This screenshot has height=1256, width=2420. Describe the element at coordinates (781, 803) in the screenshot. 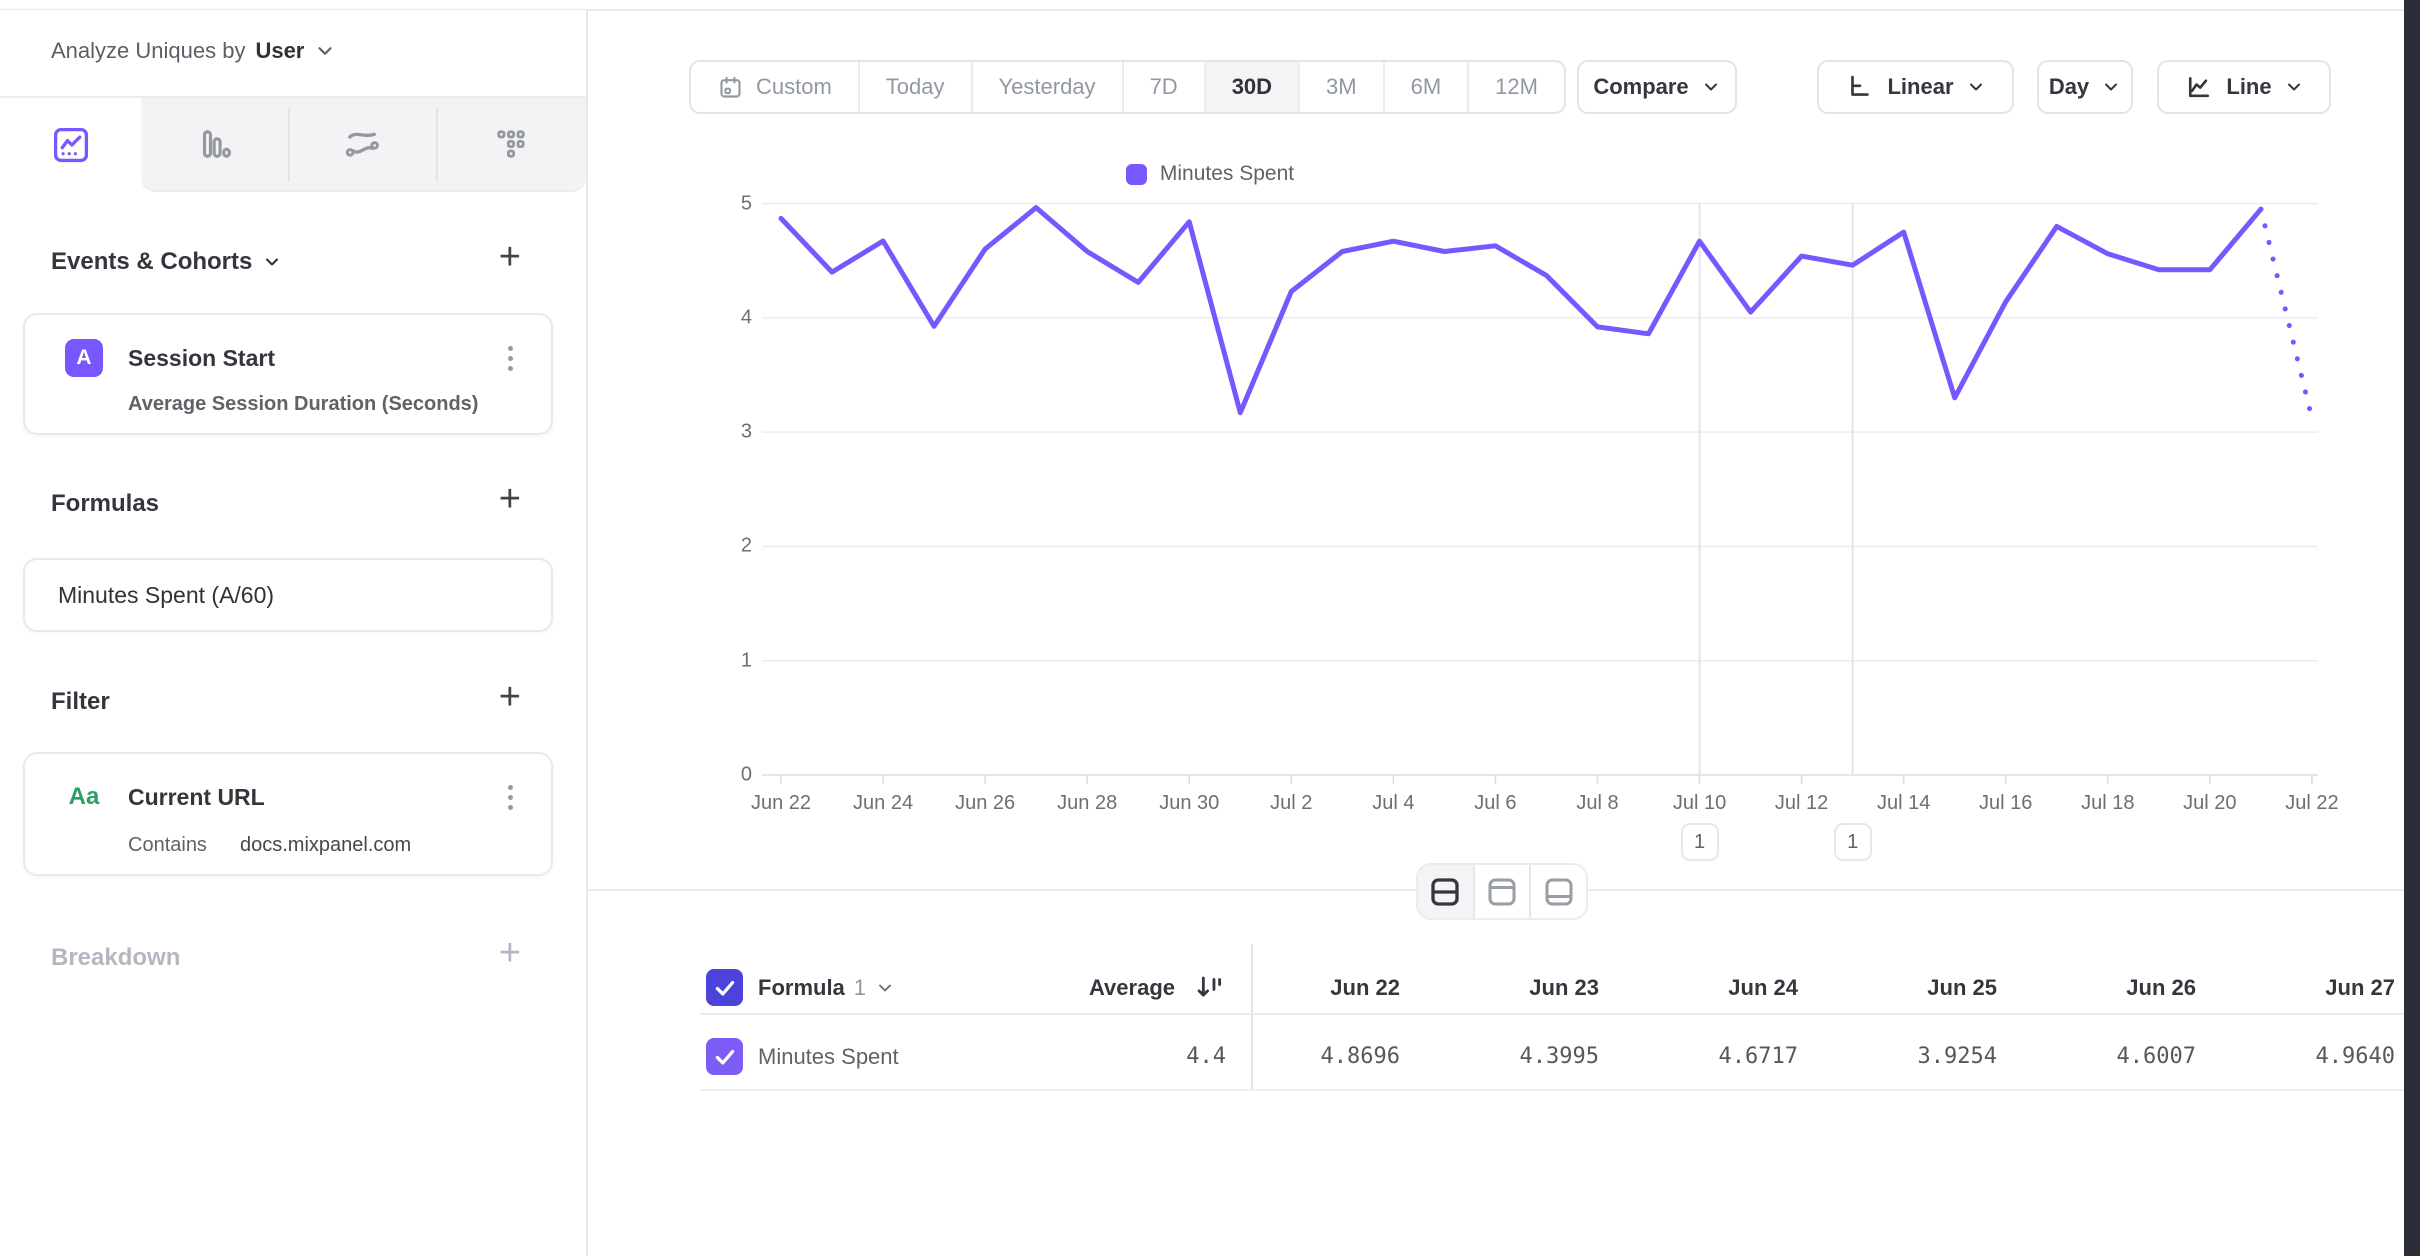

I see `x-axis-label-jun-22: Jun 22` at that location.